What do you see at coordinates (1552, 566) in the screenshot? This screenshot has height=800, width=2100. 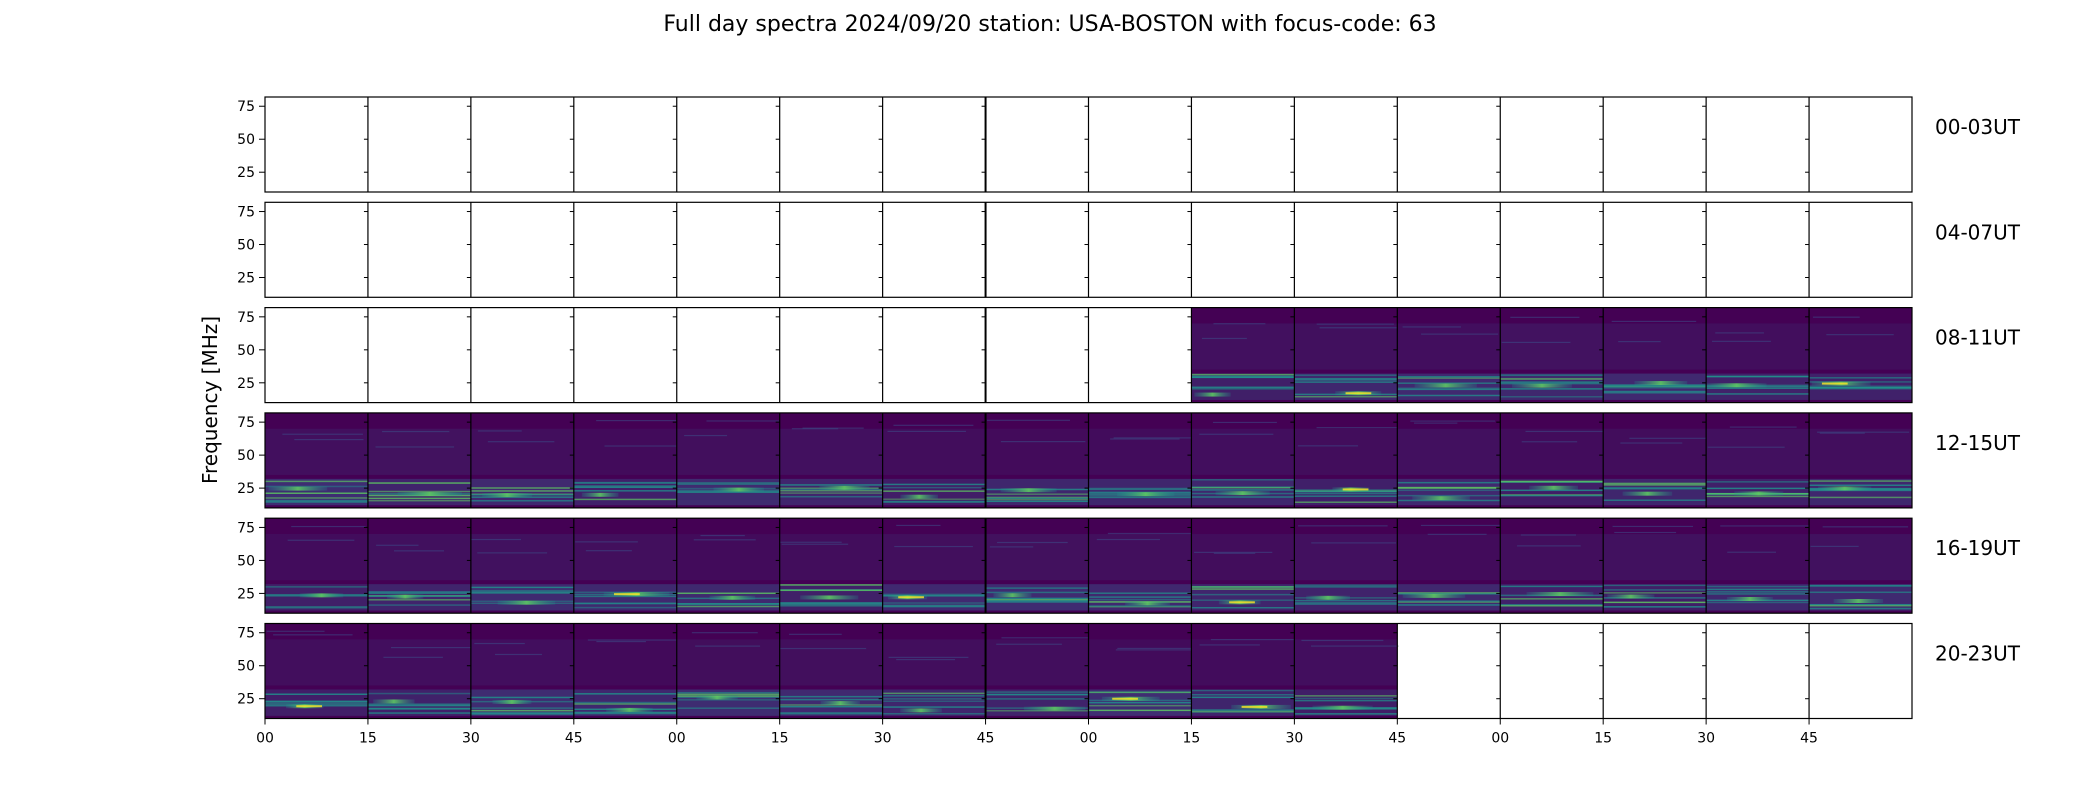 I see `spectrum-panel-r4-c12` at bounding box center [1552, 566].